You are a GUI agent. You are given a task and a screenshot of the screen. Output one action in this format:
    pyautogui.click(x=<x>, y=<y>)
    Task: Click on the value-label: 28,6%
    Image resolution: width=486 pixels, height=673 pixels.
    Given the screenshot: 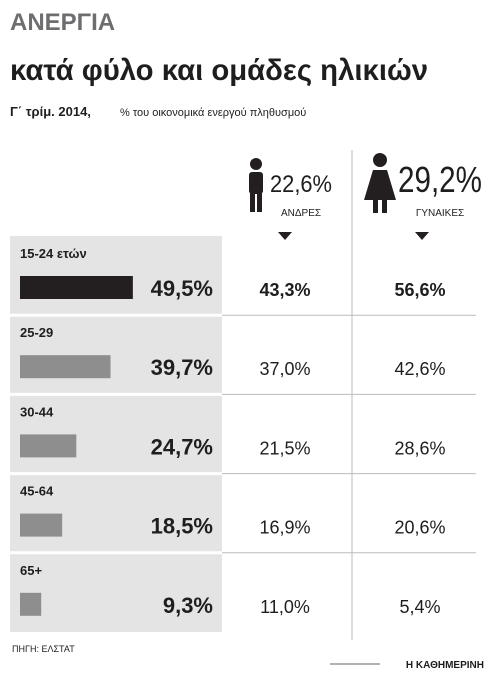 What is the action you would take?
    pyautogui.click(x=419, y=448)
    